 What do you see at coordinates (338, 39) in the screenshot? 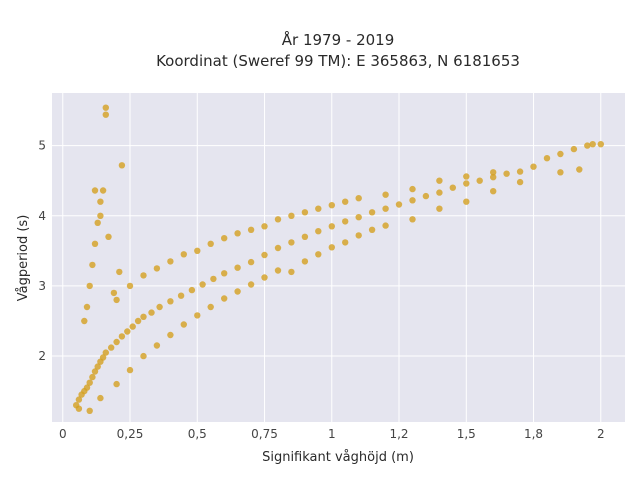
I see `chart-title: År 1979 - 2019` at bounding box center [338, 39].